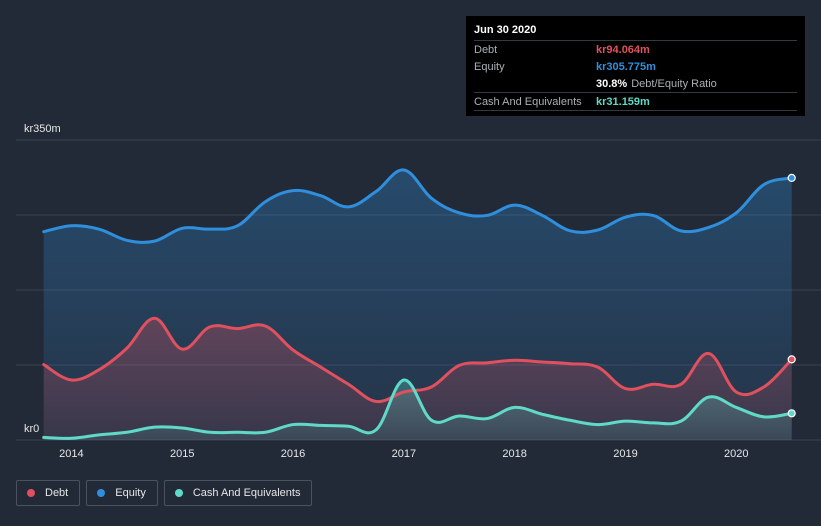 The width and height of the screenshot is (821, 526). I want to click on legend-item-debt: Debt, so click(48, 493).